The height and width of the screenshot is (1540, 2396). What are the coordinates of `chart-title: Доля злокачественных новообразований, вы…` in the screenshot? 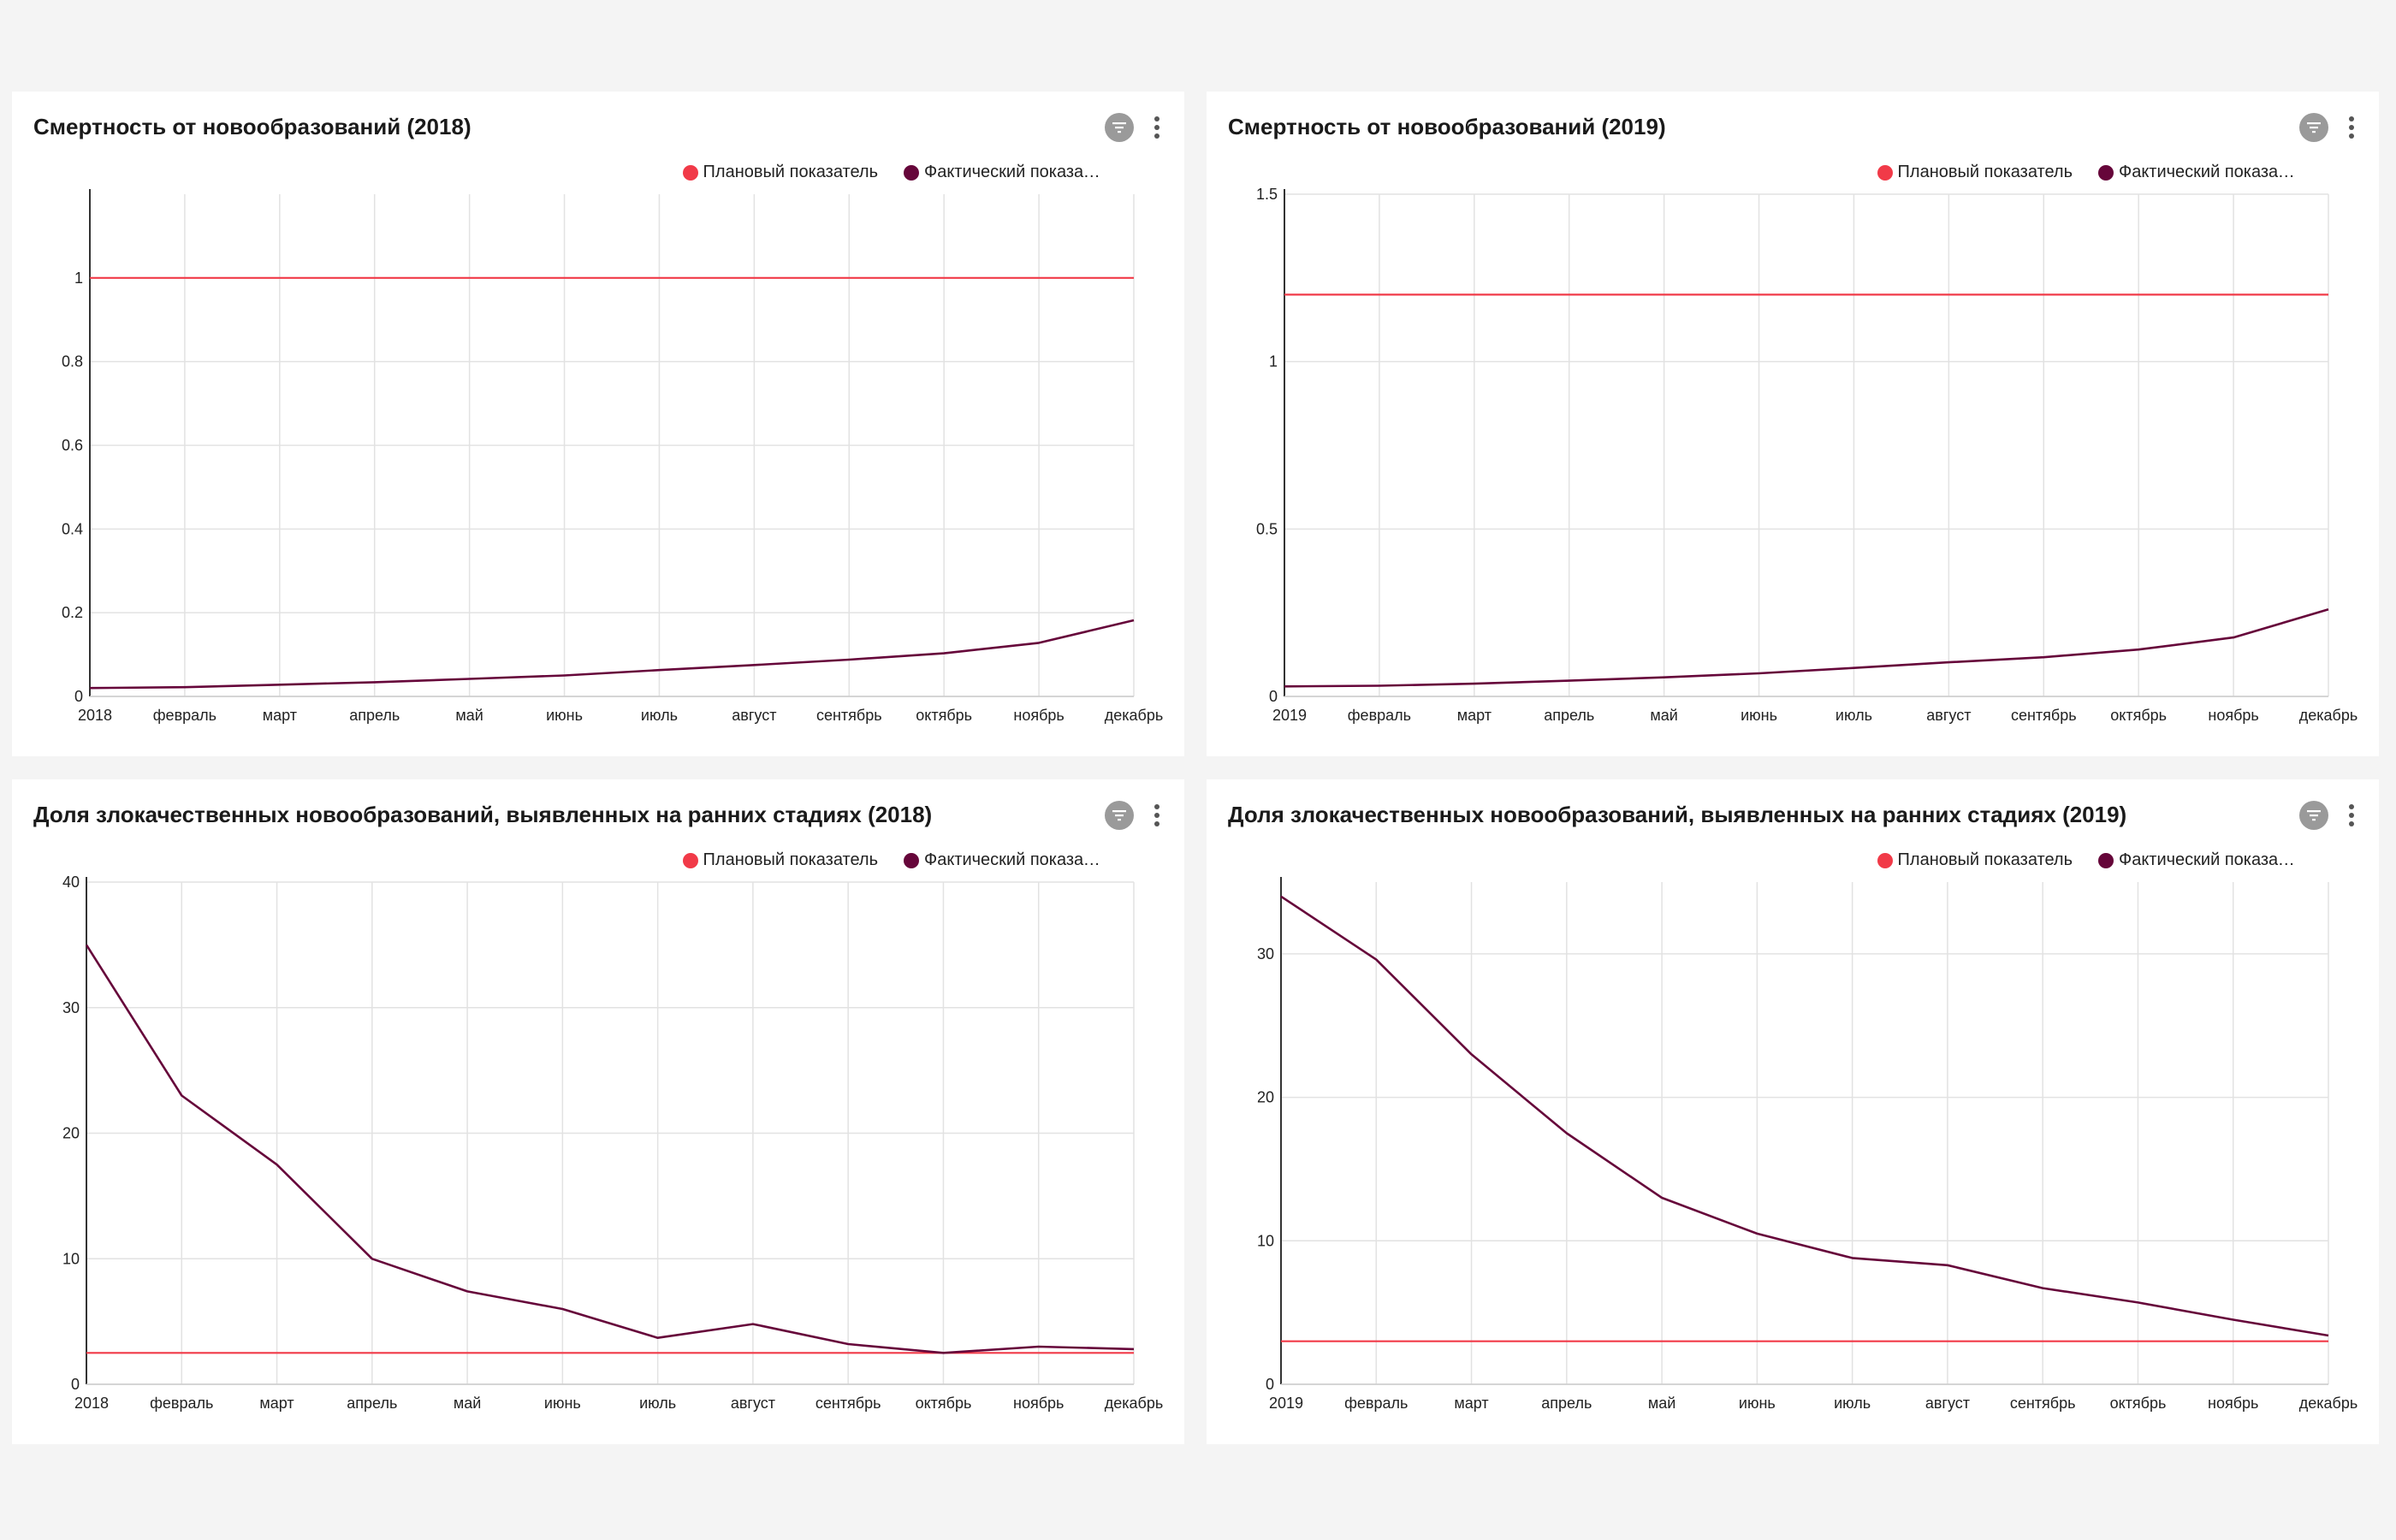 It's located at (483, 814).